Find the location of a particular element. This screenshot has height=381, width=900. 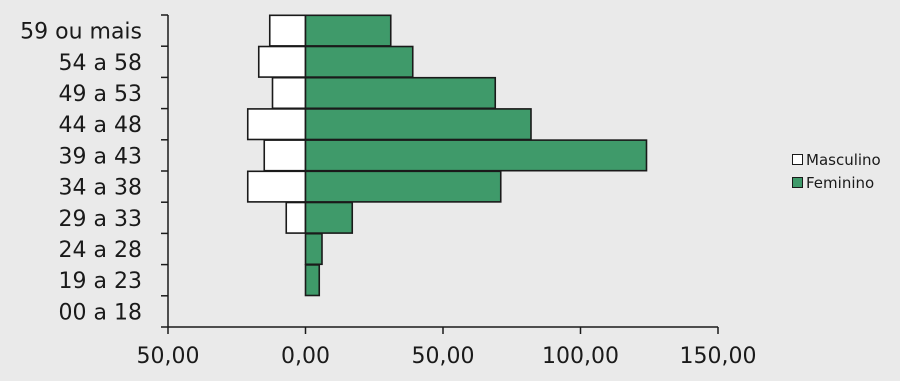

category-label: 59 ou mais is located at coordinates (81, 32).